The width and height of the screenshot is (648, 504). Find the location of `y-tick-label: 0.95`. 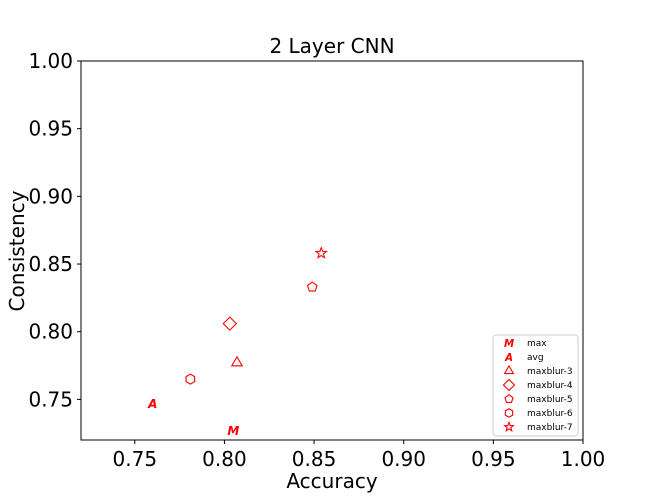

y-tick-label: 0.95 is located at coordinates (50, 129).